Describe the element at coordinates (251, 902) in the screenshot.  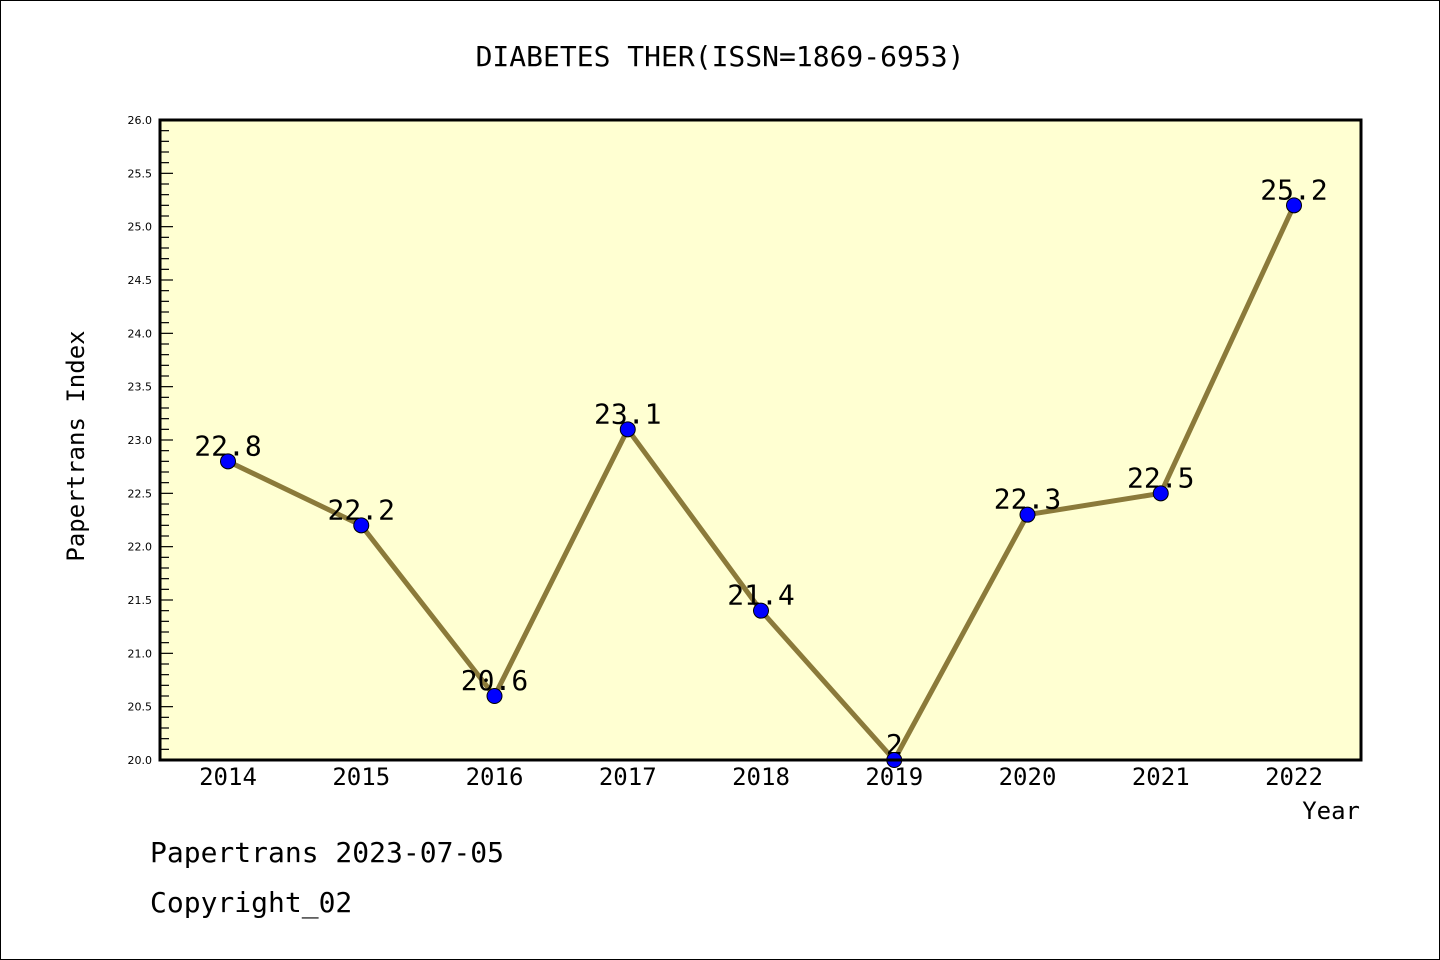
I see `footer-copyright: Copyright_02` at that location.